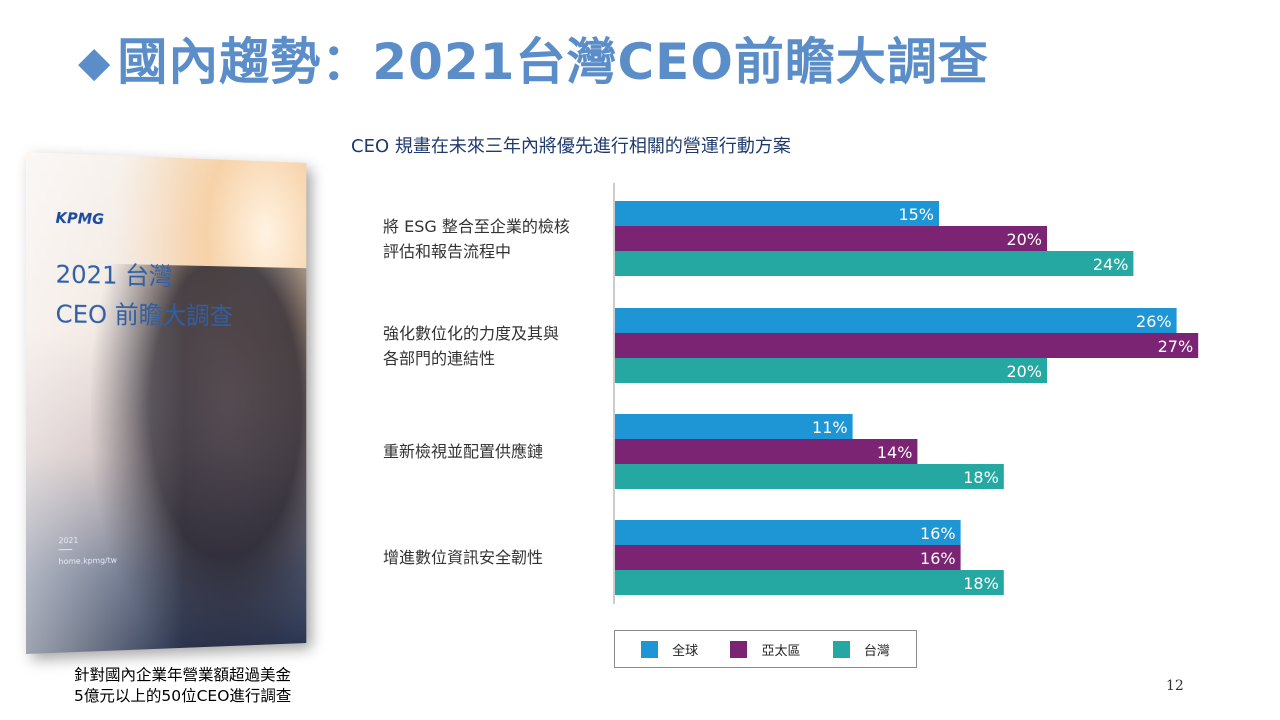  What do you see at coordinates (182, 686) in the screenshot?
I see `survey-caption: 針對國內企業年營業額超過美金 5億元以上的50位CEO進行調查` at bounding box center [182, 686].